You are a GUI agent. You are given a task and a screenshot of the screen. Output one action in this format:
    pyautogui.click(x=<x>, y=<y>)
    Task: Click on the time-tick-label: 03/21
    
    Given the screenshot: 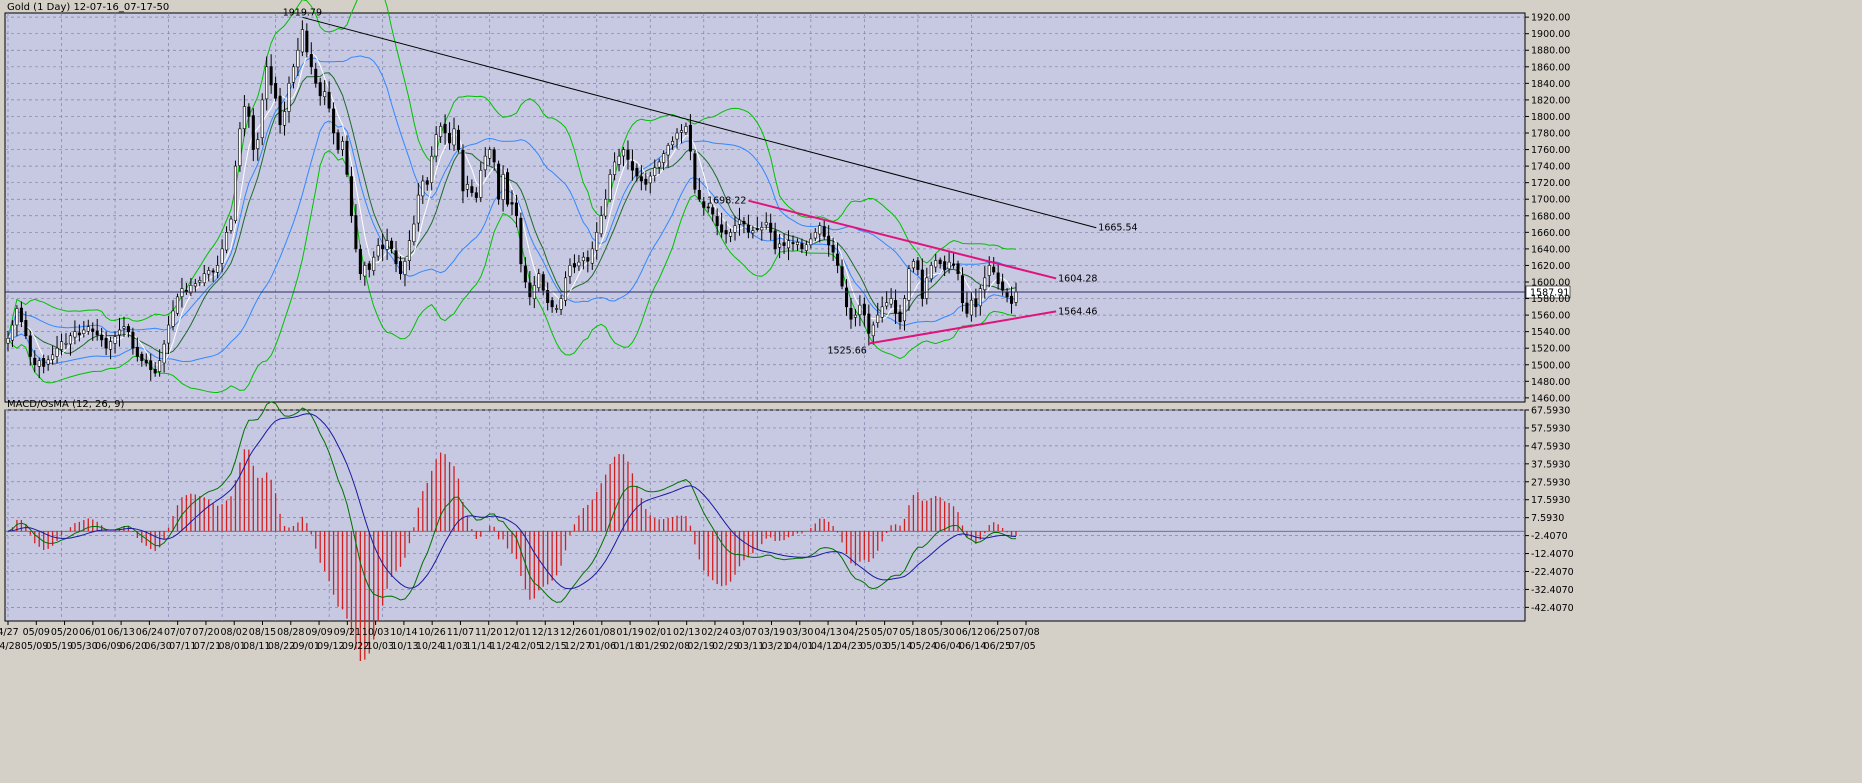 What is the action you would take?
    pyautogui.click(x=774, y=646)
    